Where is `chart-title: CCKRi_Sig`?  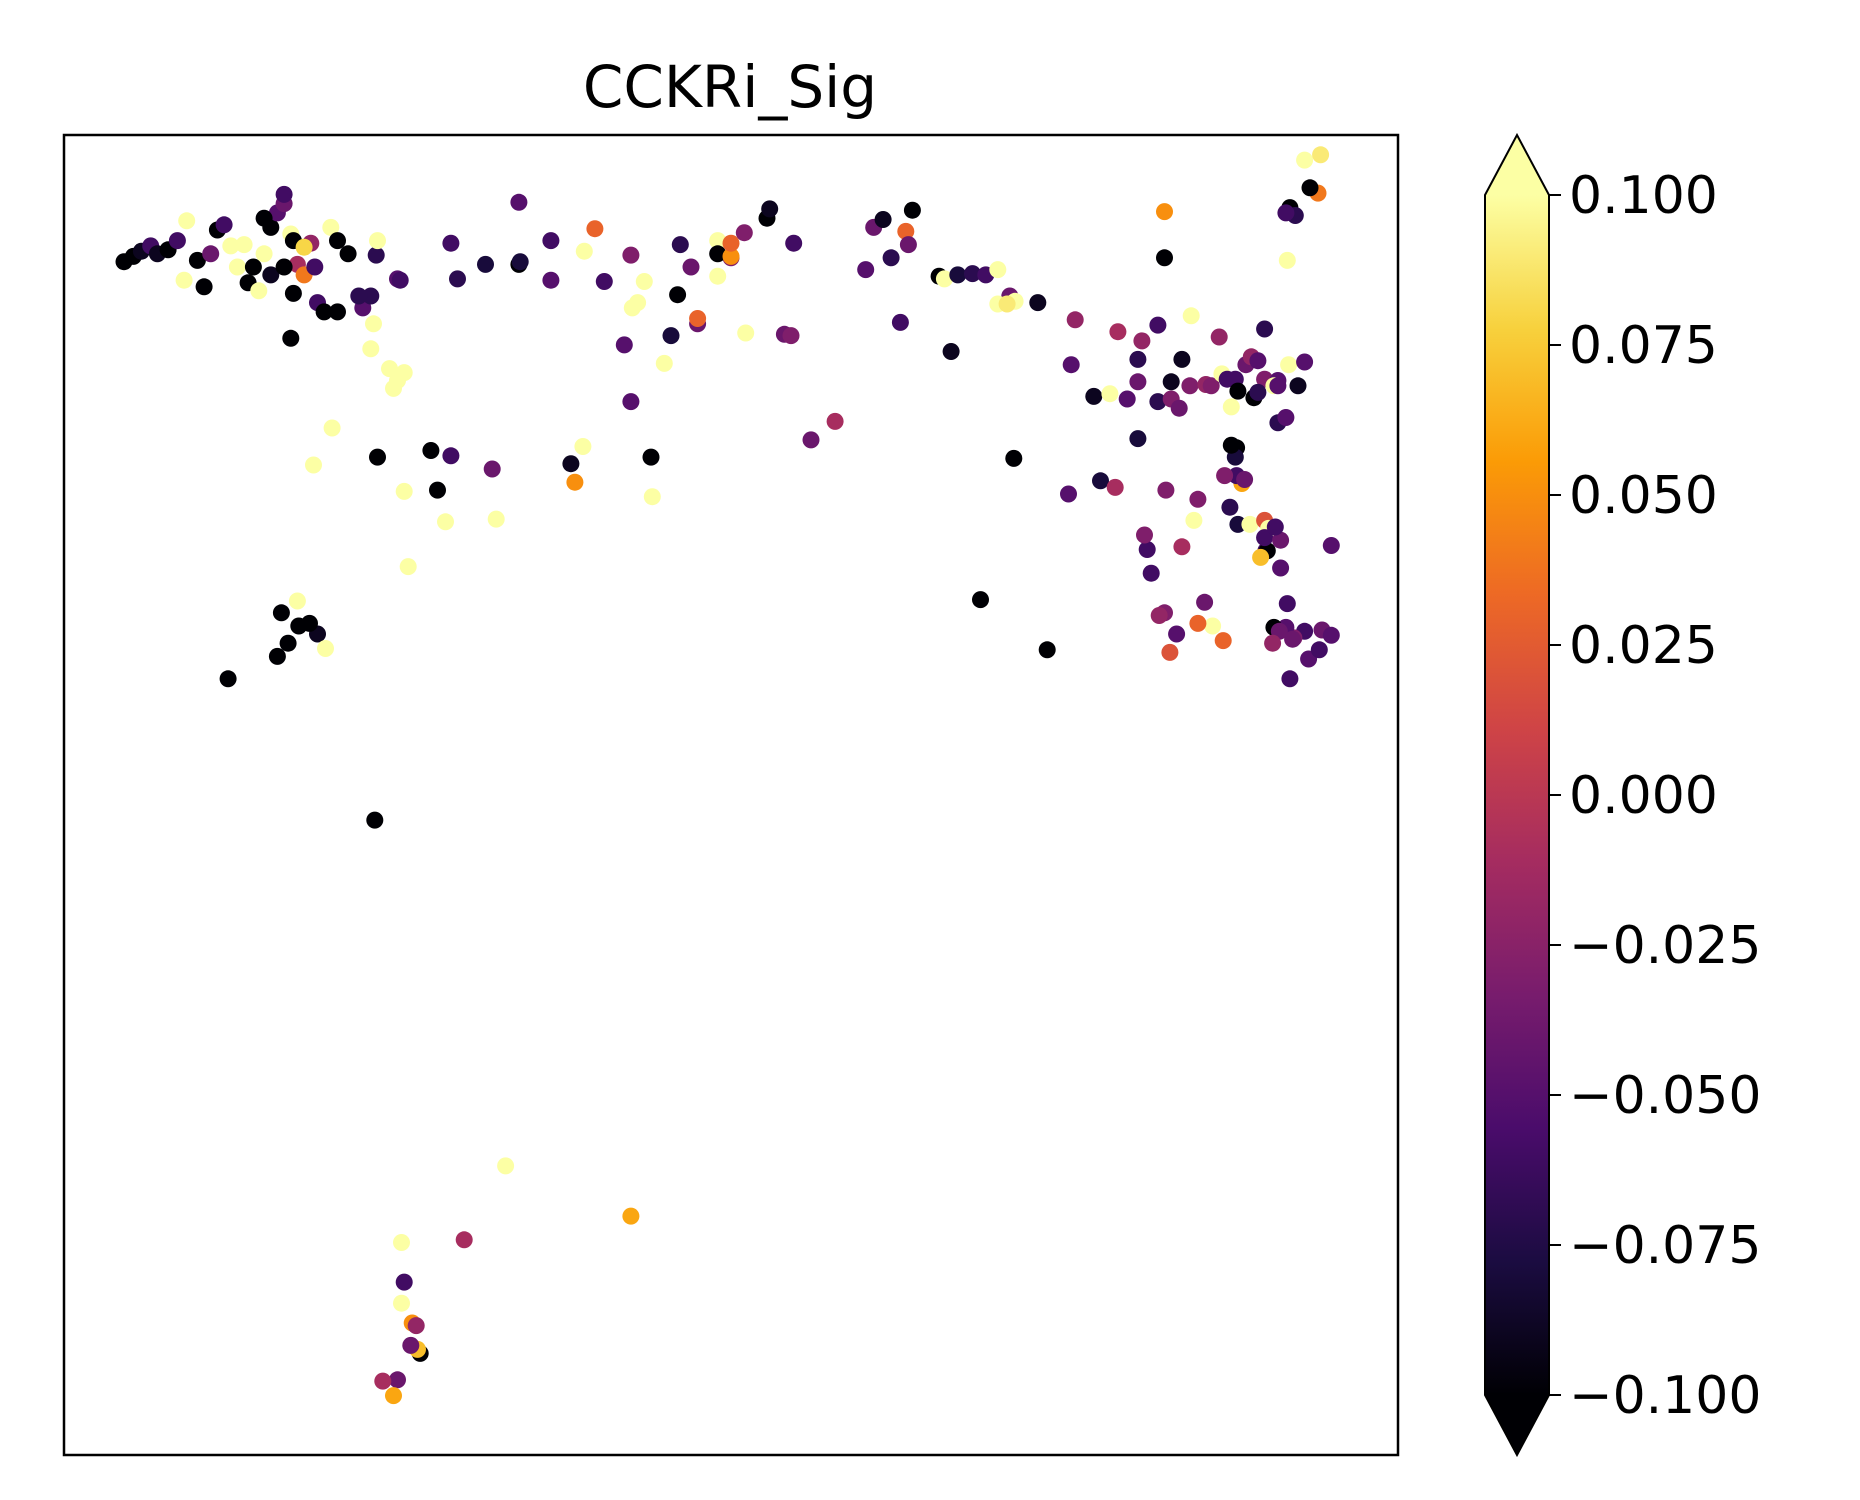
chart-title: CCKRi_Sig is located at coordinates (730, 87).